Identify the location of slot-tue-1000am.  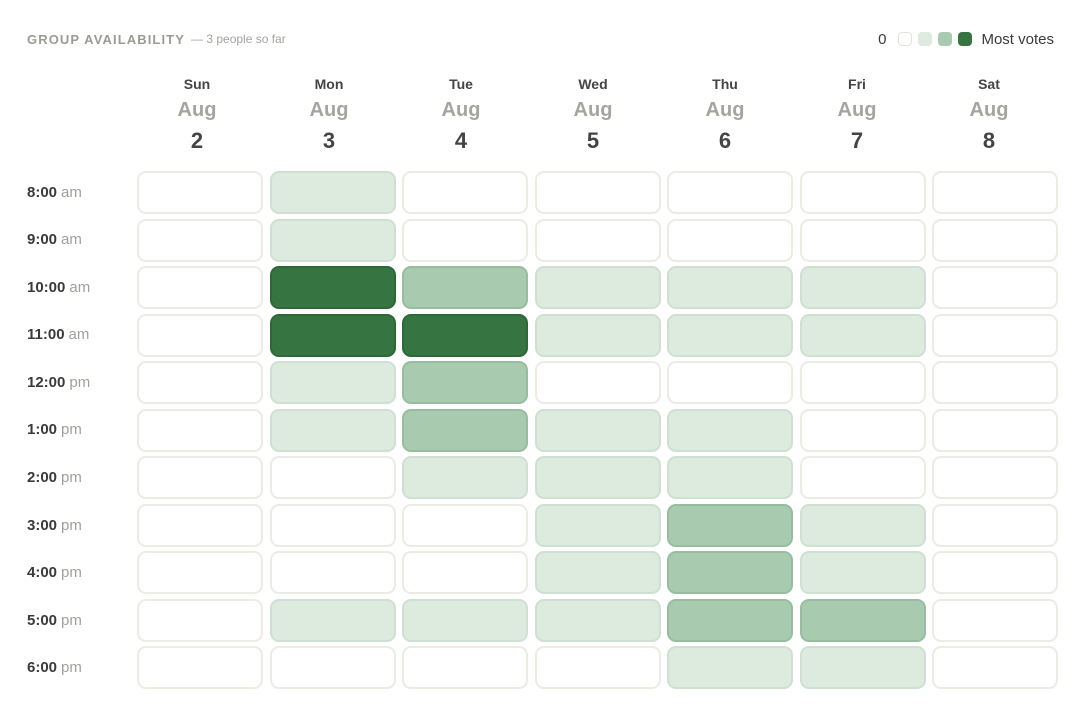
(465, 287).